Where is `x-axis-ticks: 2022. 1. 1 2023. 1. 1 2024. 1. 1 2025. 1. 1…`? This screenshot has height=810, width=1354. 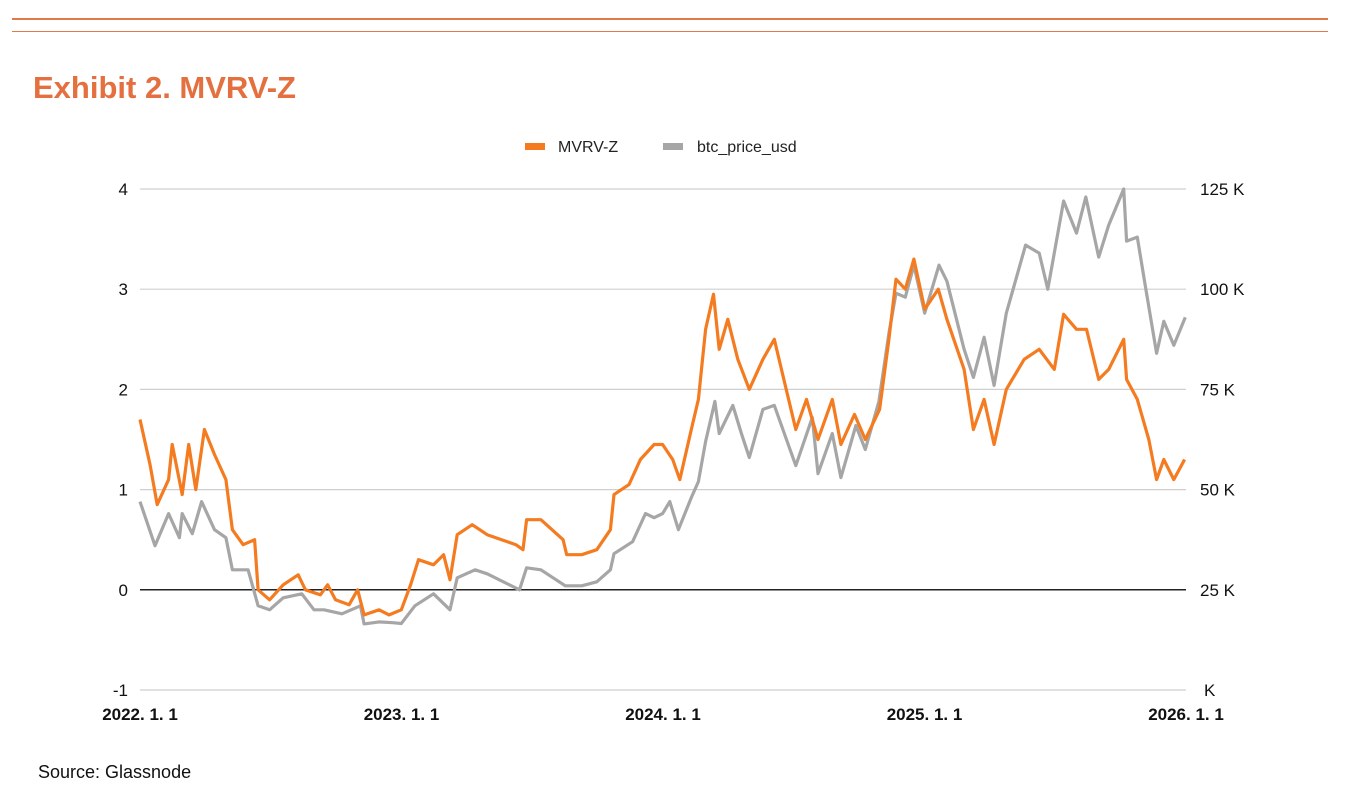
x-axis-ticks: 2022. 1. 1 2023. 1. 1 2024. 1. 1 2025. 1. 1… is located at coordinates (663, 714).